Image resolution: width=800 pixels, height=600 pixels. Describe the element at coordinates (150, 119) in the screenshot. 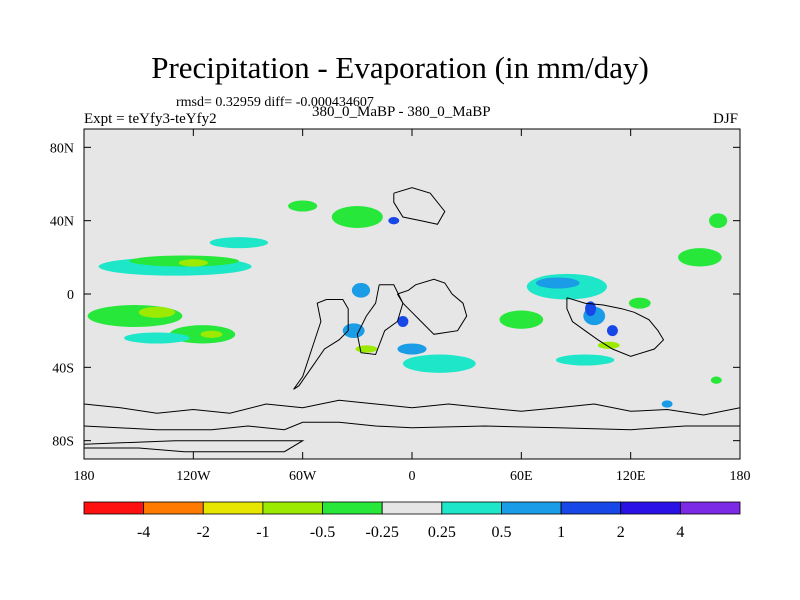

I see `experiment-label: Expt = teYfy3-teYfy2` at that location.